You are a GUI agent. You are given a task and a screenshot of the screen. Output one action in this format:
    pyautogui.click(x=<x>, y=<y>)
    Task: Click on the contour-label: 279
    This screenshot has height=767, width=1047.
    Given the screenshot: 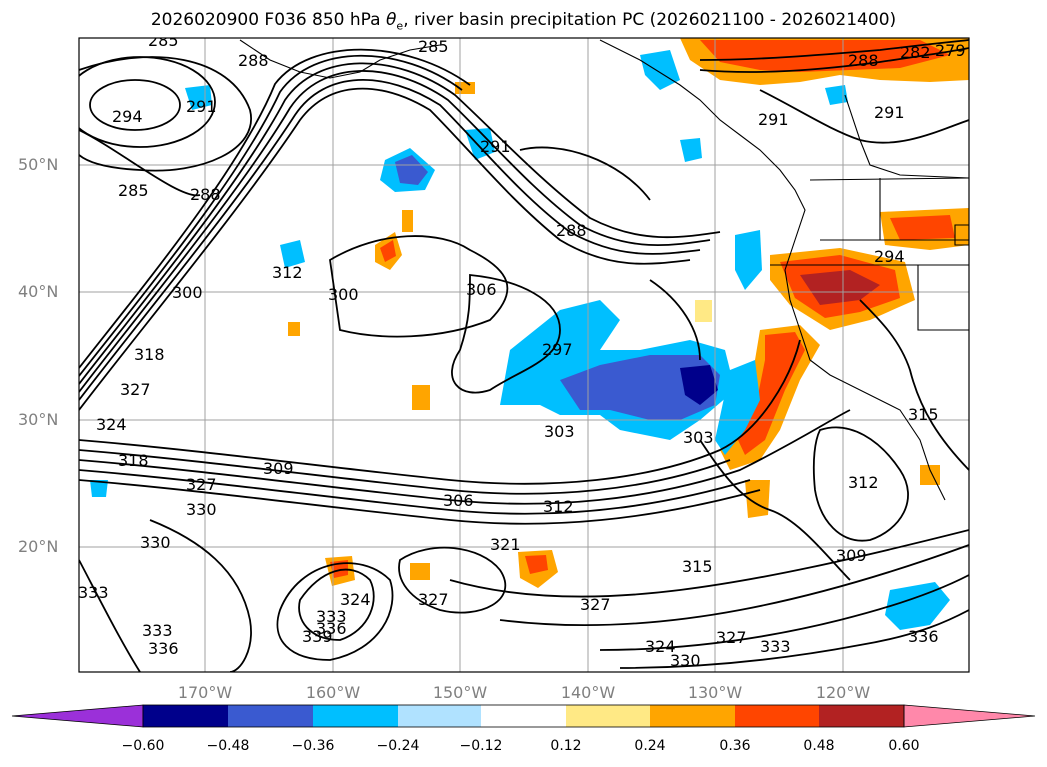 What is the action you would take?
    pyautogui.click(x=950, y=50)
    